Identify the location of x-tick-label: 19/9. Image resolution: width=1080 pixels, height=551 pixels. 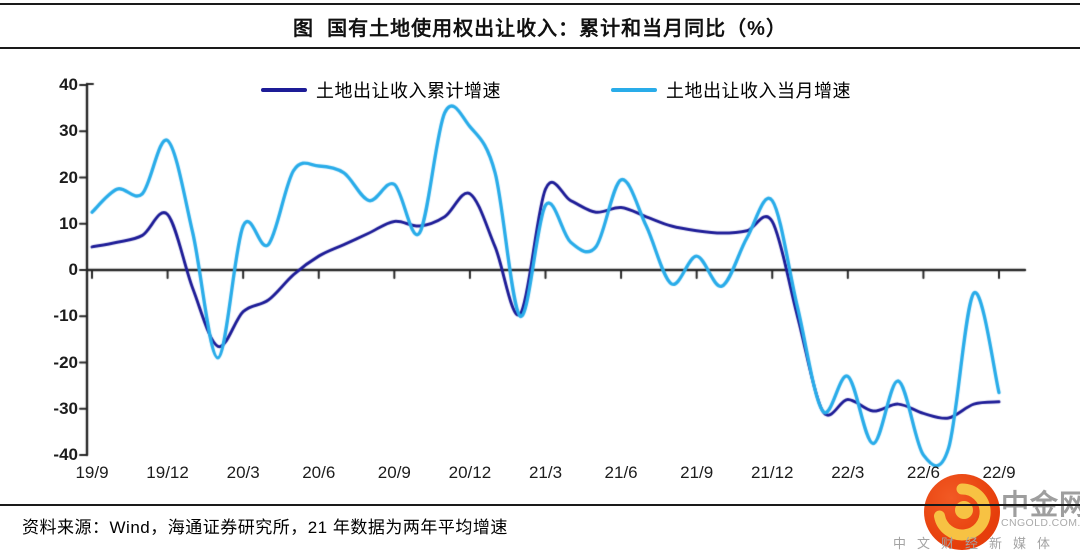
(92, 472).